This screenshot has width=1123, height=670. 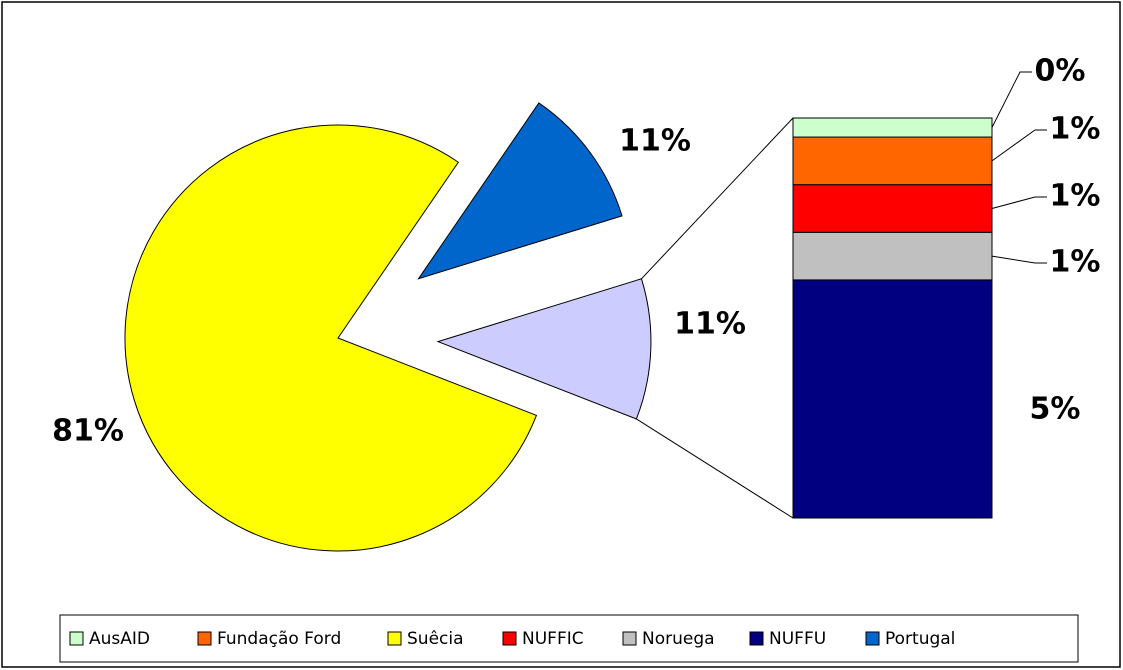 What do you see at coordinates (797, 639) in the screenshot?
I see `legend-label: NUFFU` at bounding box center [797, 639].